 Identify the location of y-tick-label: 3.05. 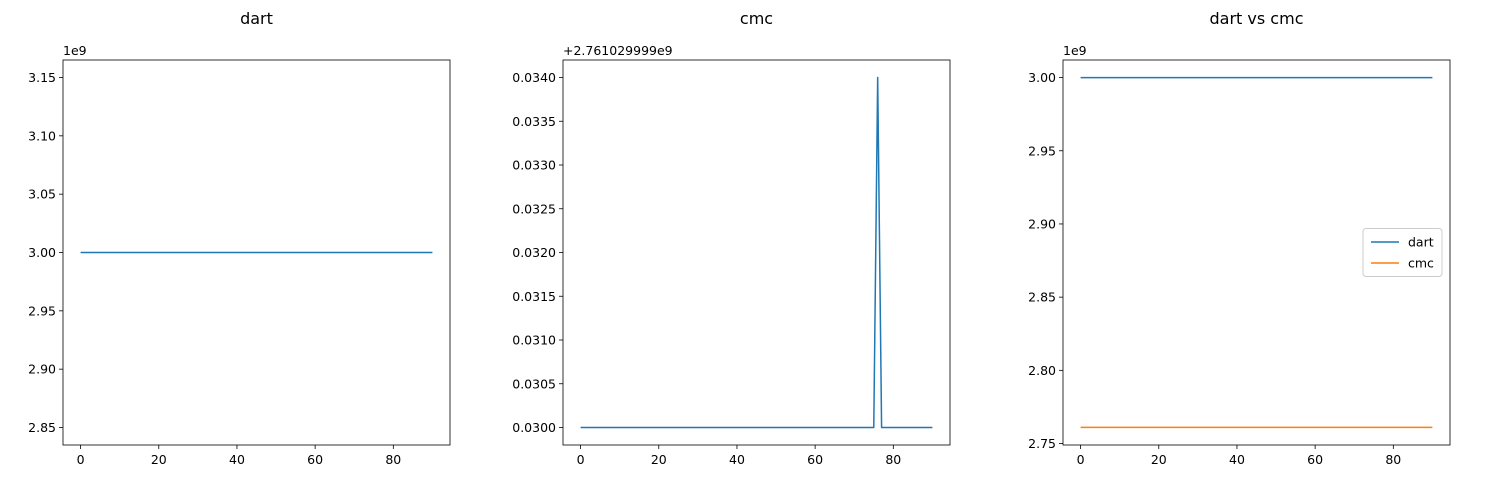
(42, 194).